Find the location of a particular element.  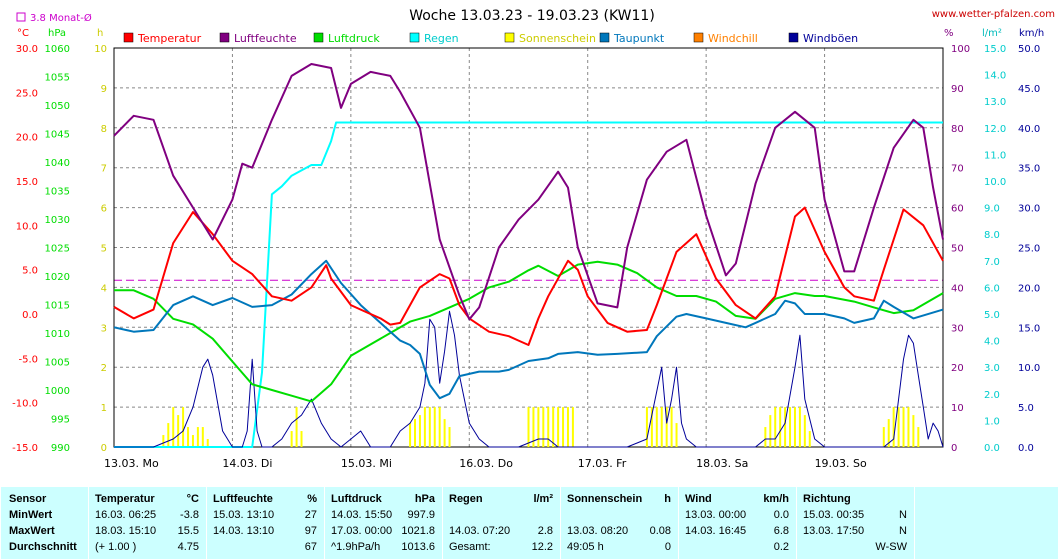

stats-rain-total-label: Gesamt: is located at coordinates (470, 547).